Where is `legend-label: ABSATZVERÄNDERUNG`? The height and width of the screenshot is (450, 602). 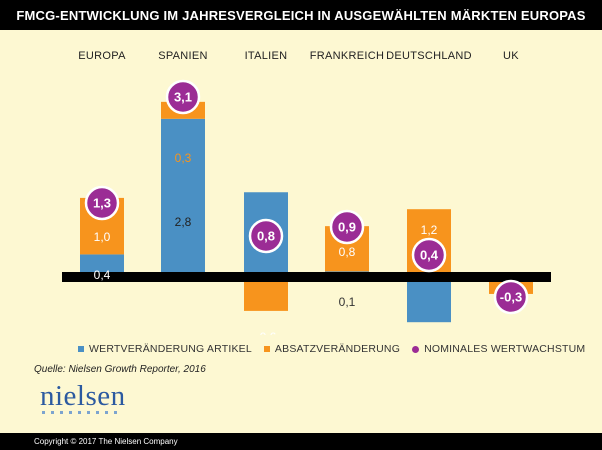
legend-label: ABSATZVERÄNDERUNG is located at coordinates (337, 349).